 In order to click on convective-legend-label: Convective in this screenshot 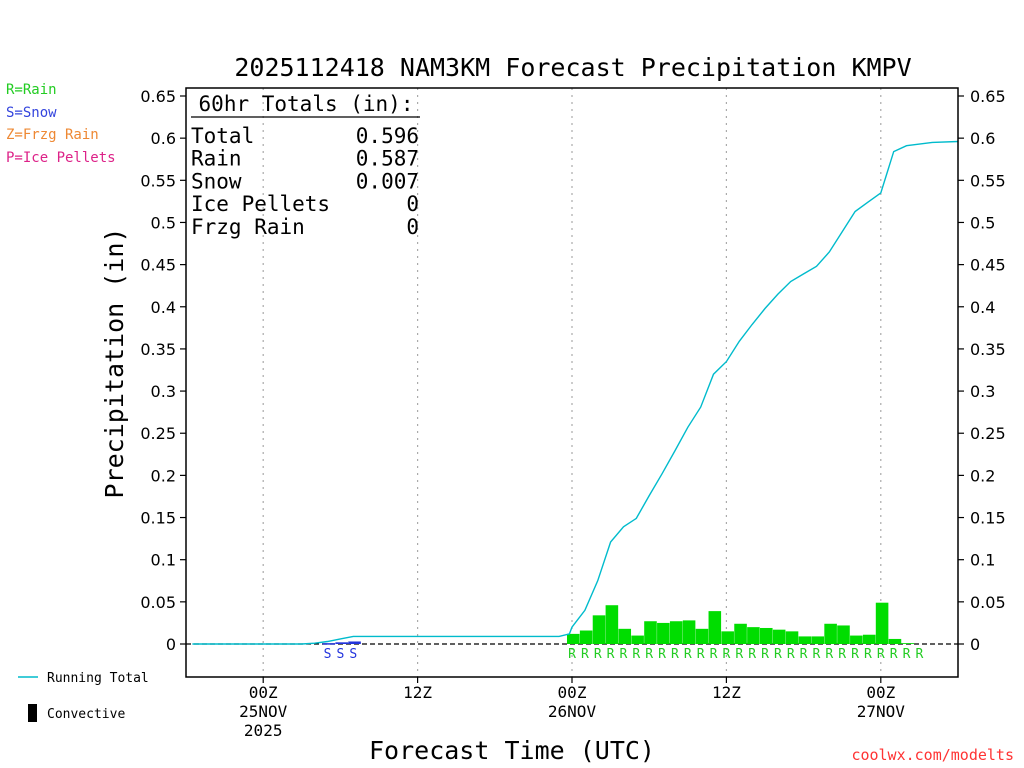, I will do `click(86, 714)`.